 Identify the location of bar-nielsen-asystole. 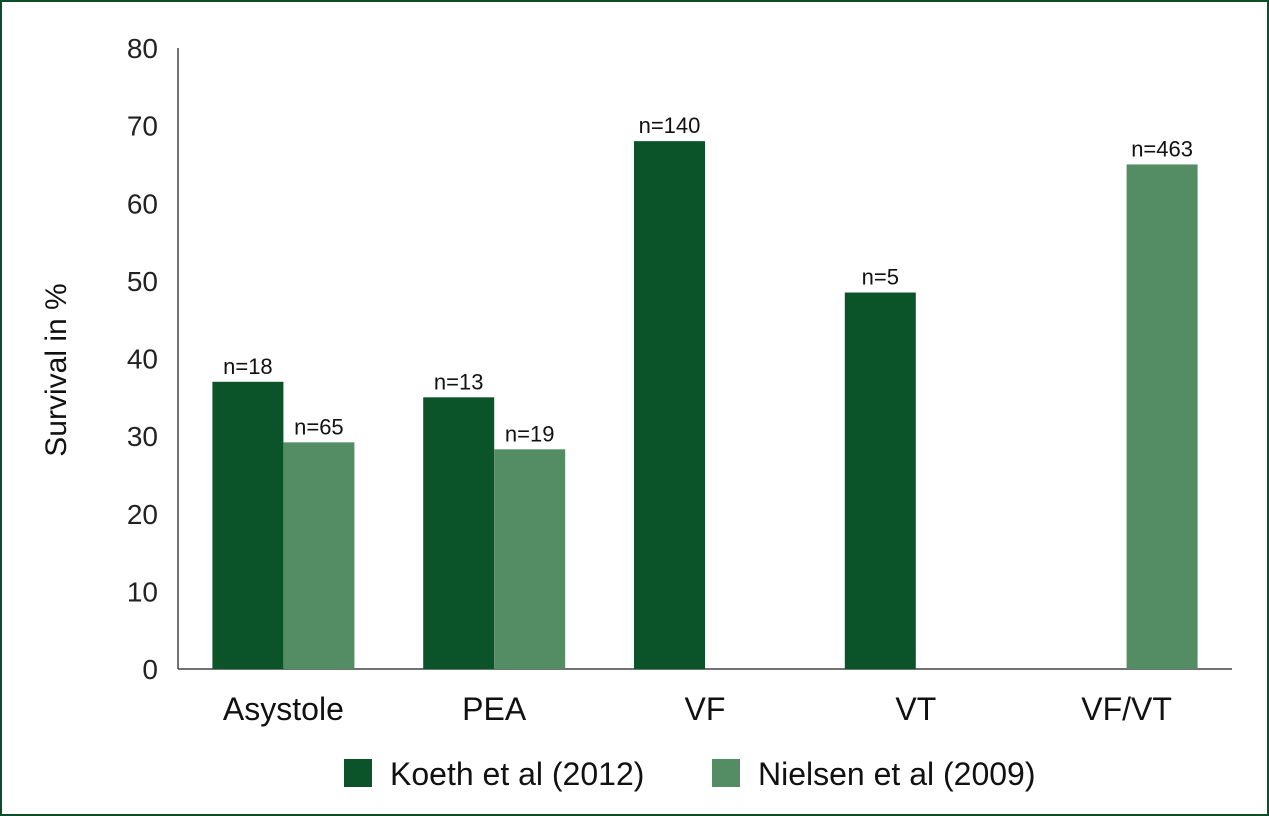
(319, 555).